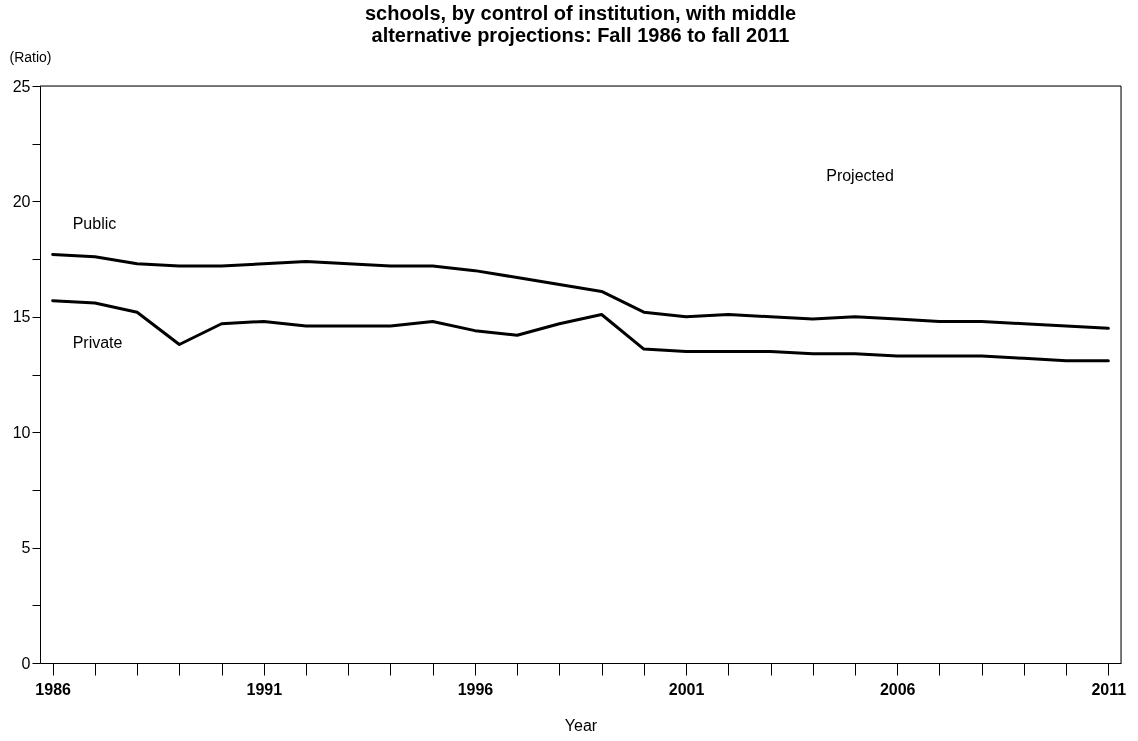 The image size is (1138, 741). Describe the element at coordinates (21, 317) in the screenshot. I see `y-tick-label: 15` at that location.